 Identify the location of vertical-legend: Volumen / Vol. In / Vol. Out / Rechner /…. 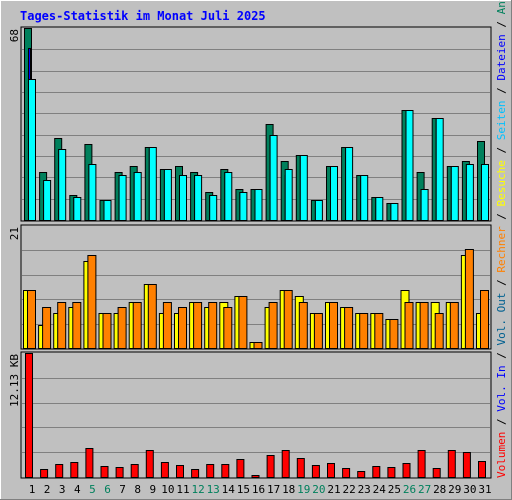
(501, 239).